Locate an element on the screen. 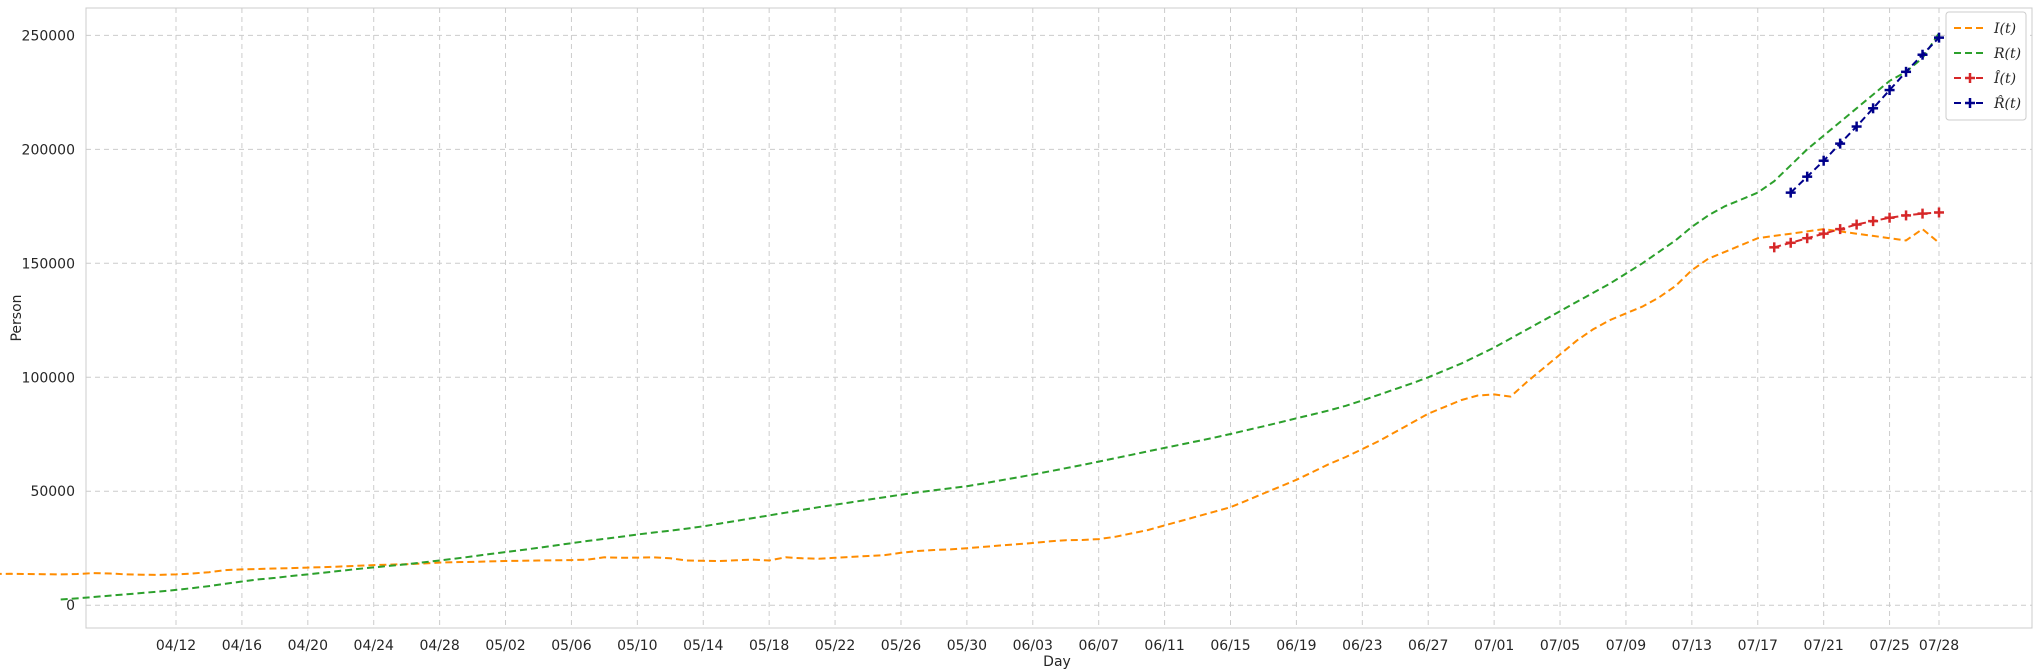  x-tick-label: 06/11 is located at coordinates (1164, 646).